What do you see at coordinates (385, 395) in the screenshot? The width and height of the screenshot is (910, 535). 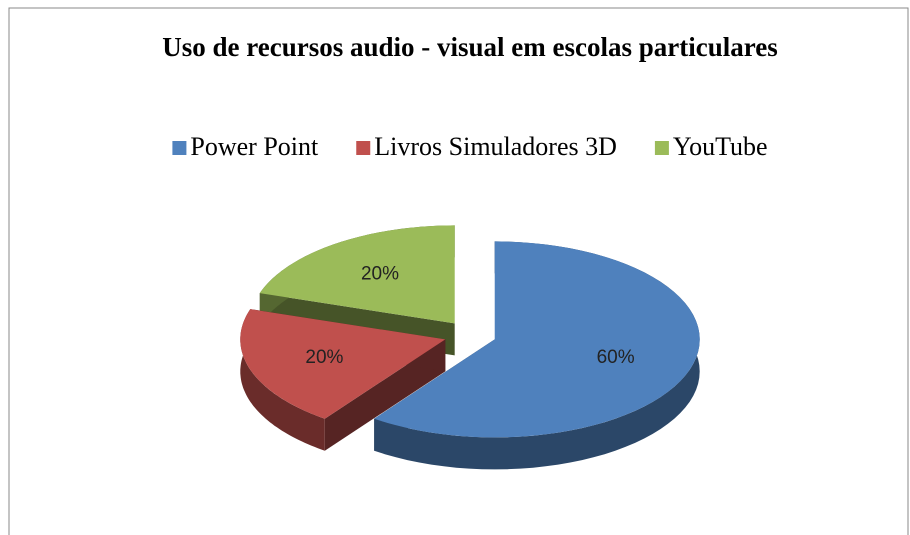 I see `slice-cut-face` at bounding box center [385, 395].